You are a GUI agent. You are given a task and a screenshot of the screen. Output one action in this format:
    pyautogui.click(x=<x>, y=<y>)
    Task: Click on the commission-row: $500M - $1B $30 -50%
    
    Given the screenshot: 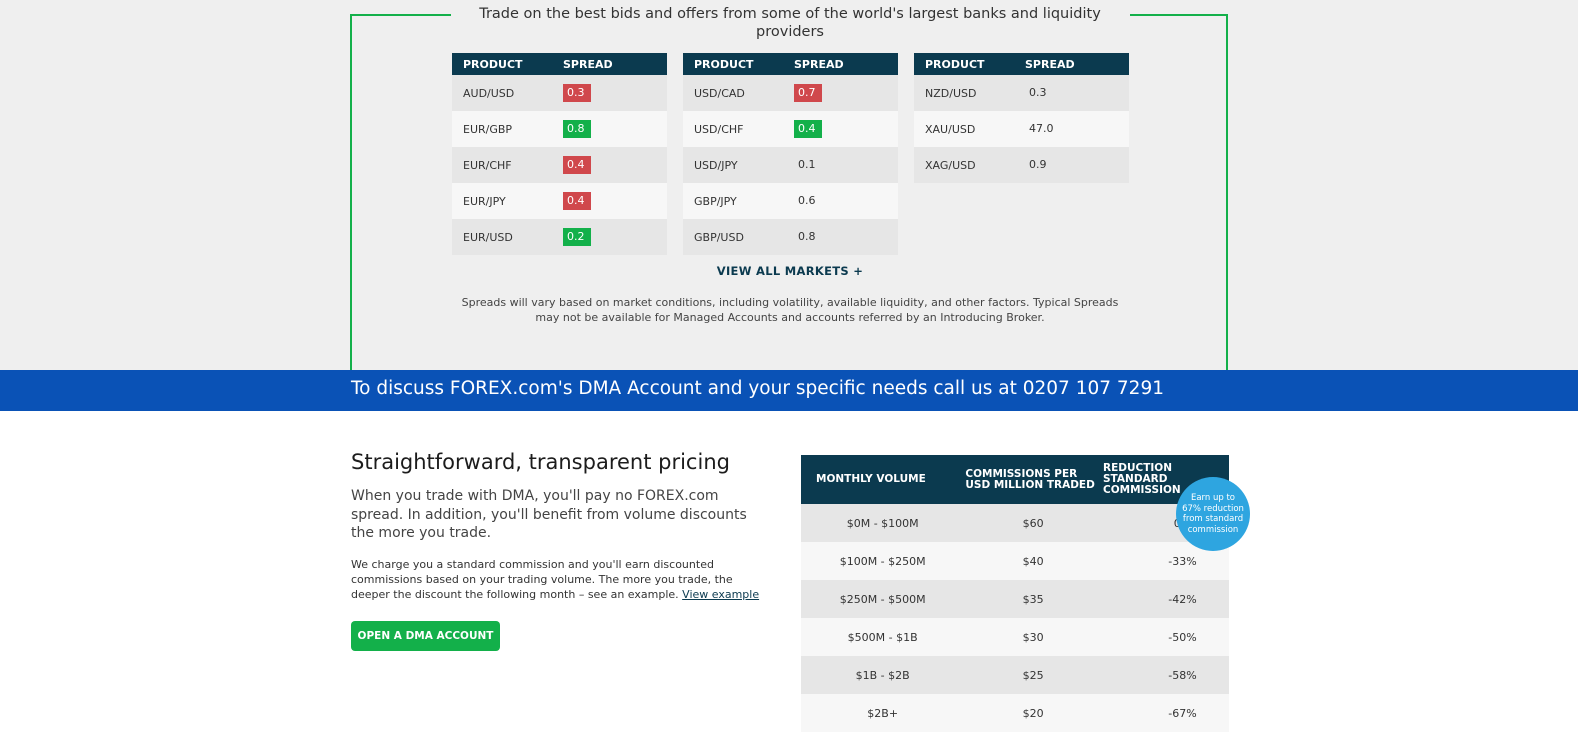 What is the action you would take?
    pyautogui.click(x=1015, y=637)
    